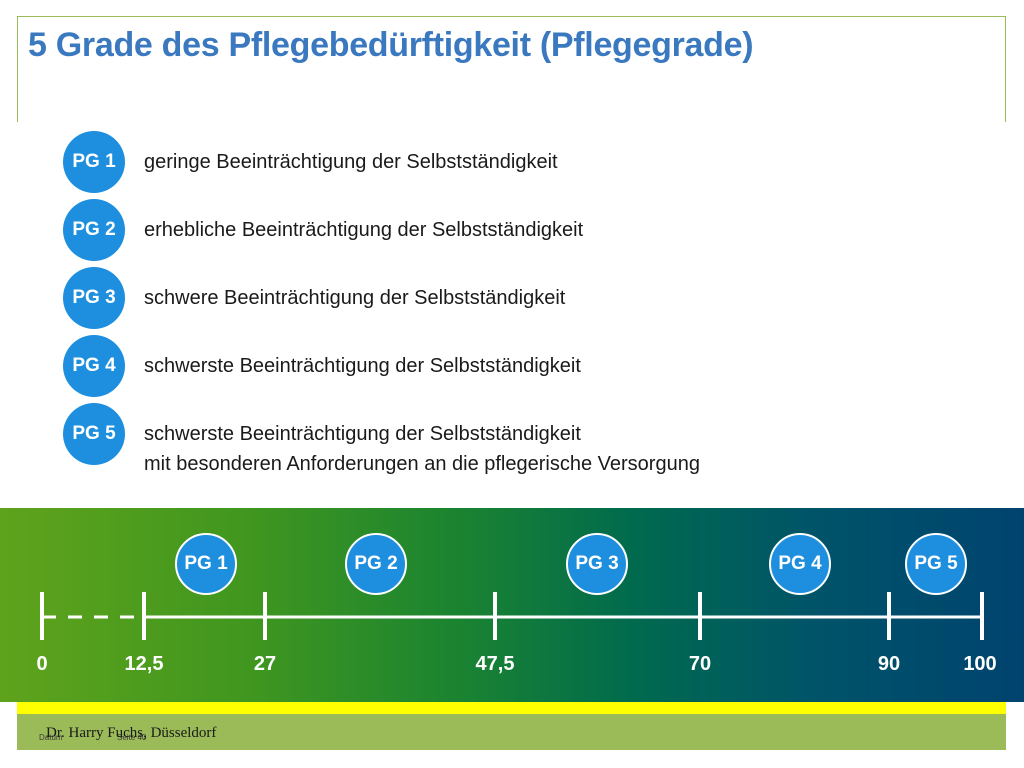 This screenshot has width=1024, height=768. I want to click on scale-marker-pg4: PG 4, so click(800, 564).